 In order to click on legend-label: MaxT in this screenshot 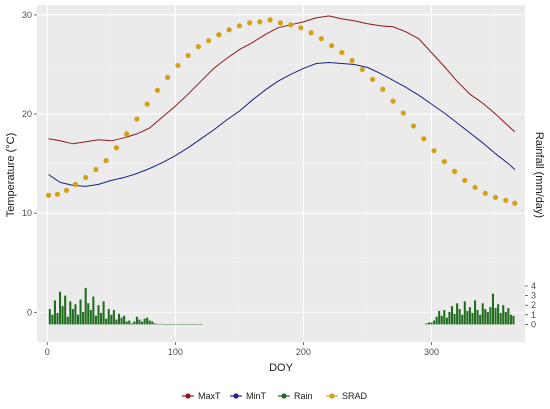, I will do `click(209, 396)`.